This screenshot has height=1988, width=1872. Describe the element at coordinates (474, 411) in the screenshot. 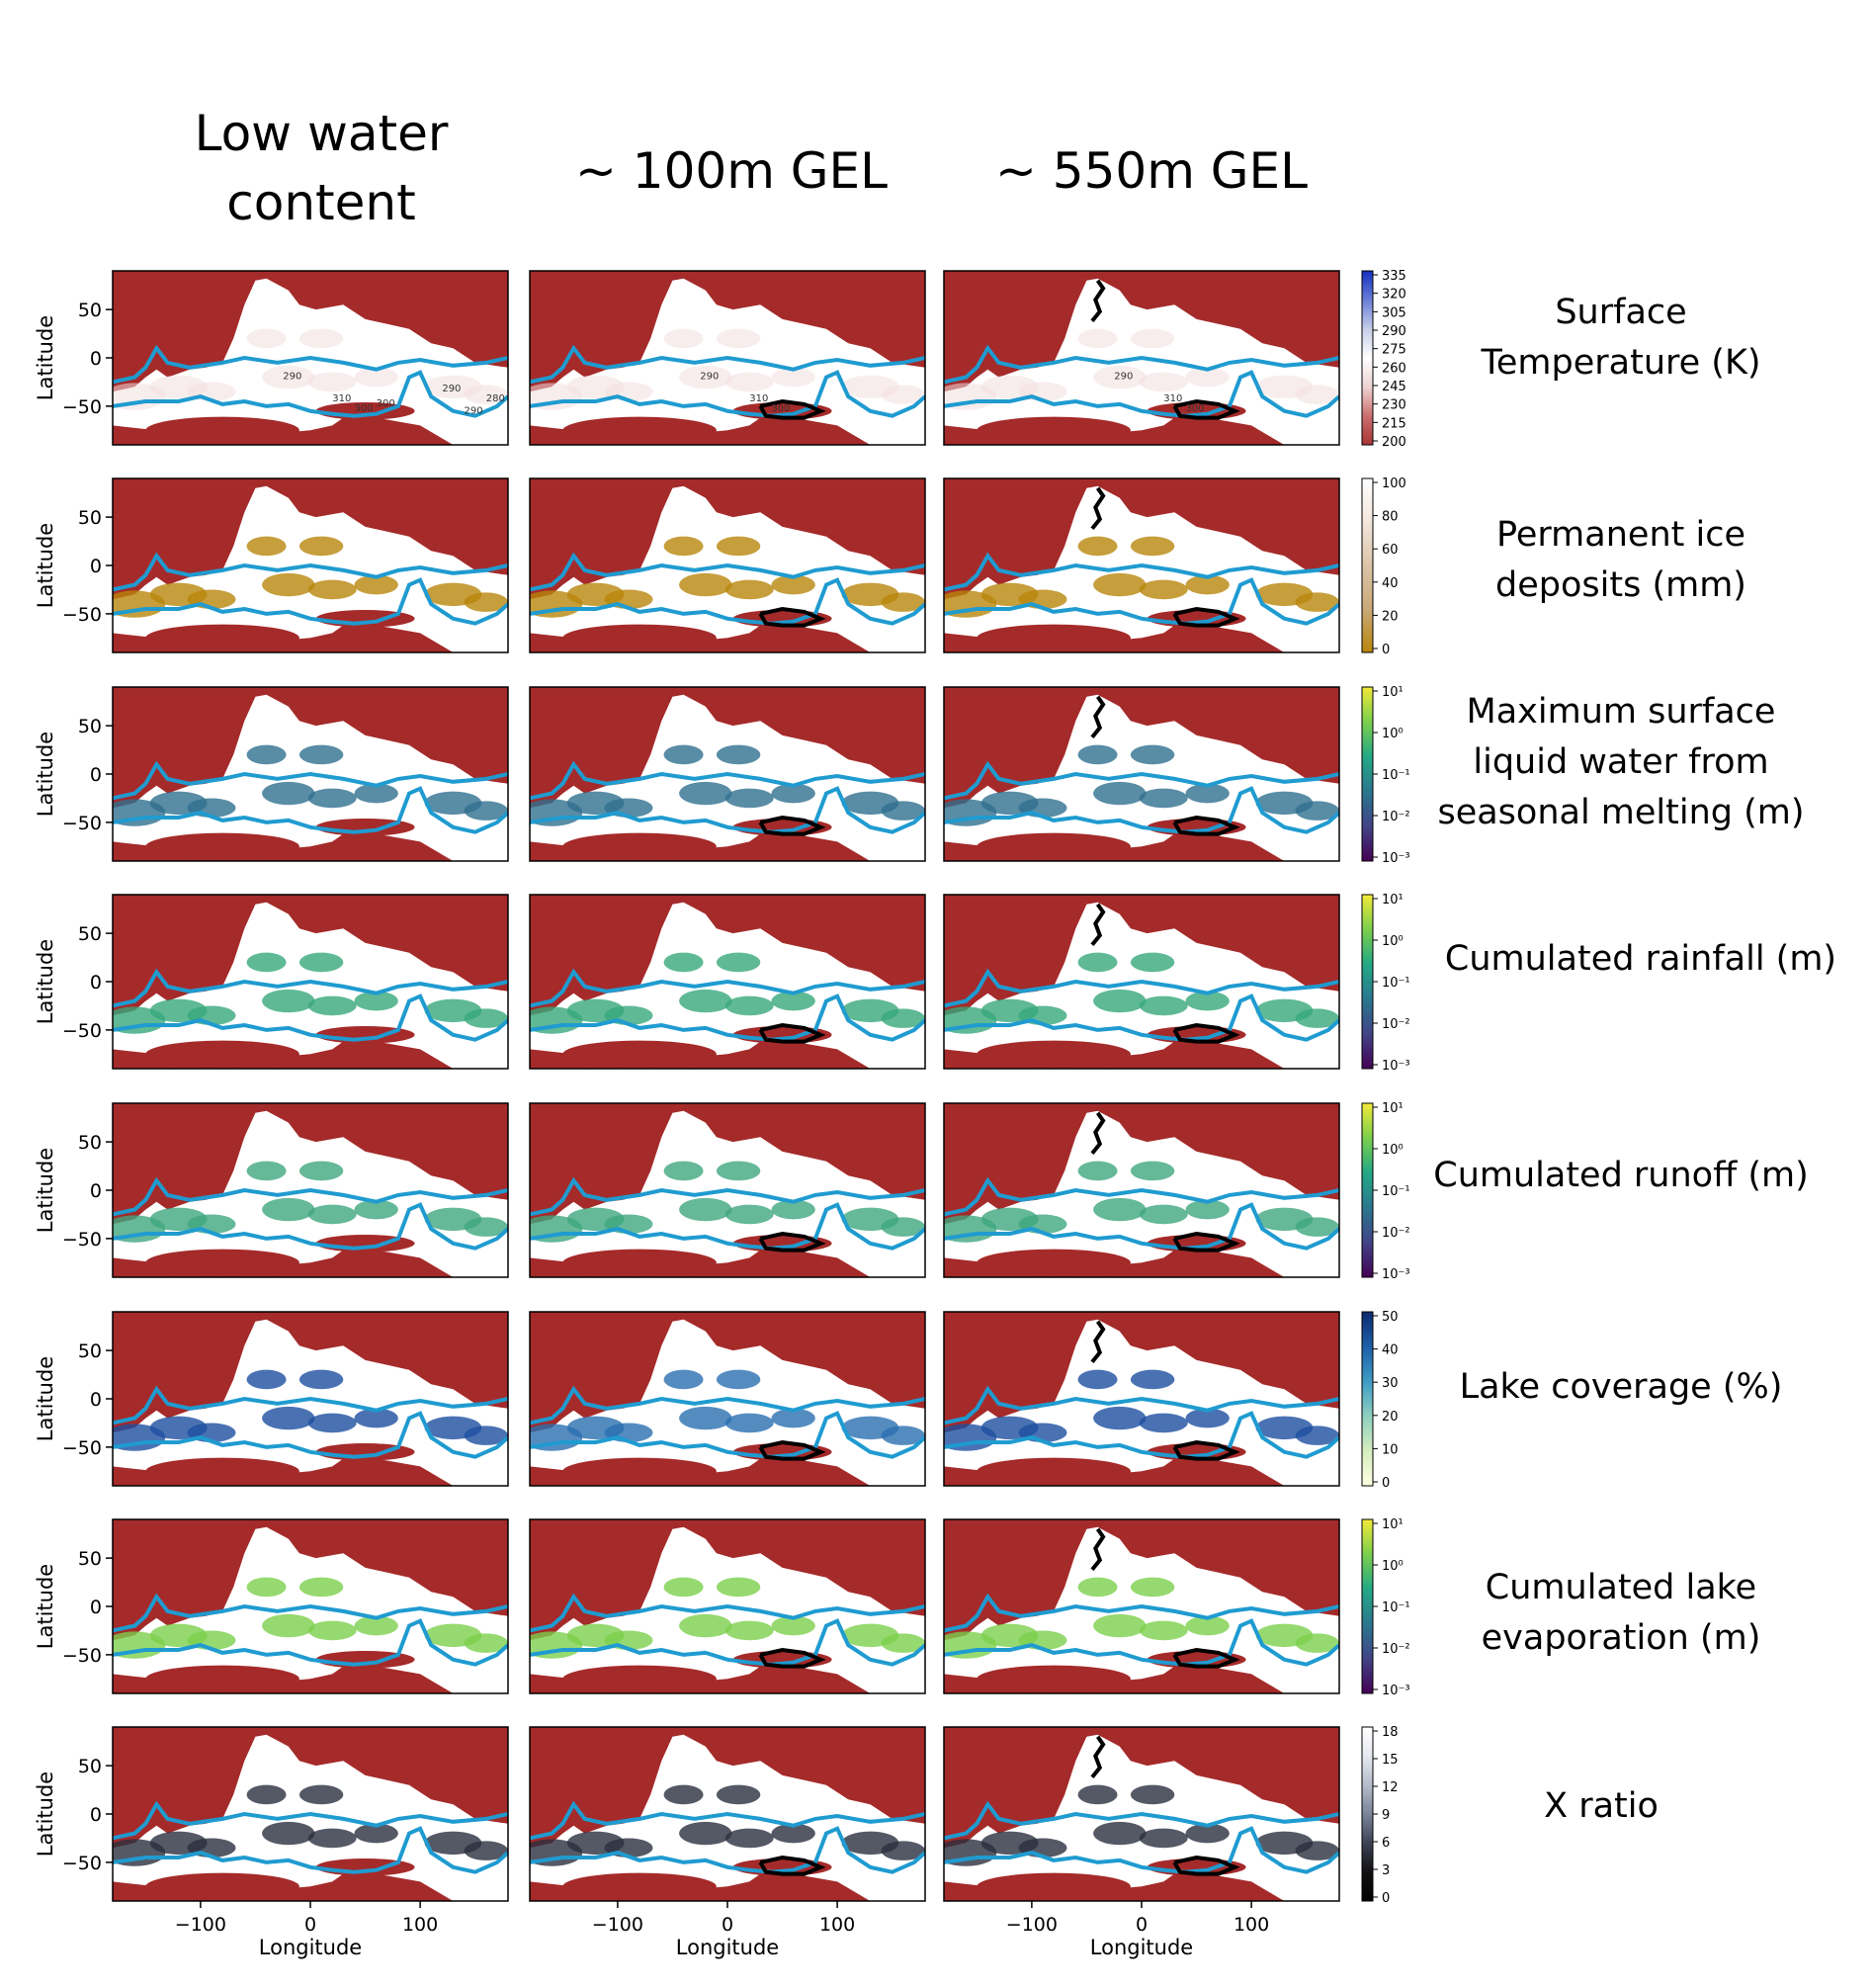

I see `contour-label: 290` at that location.